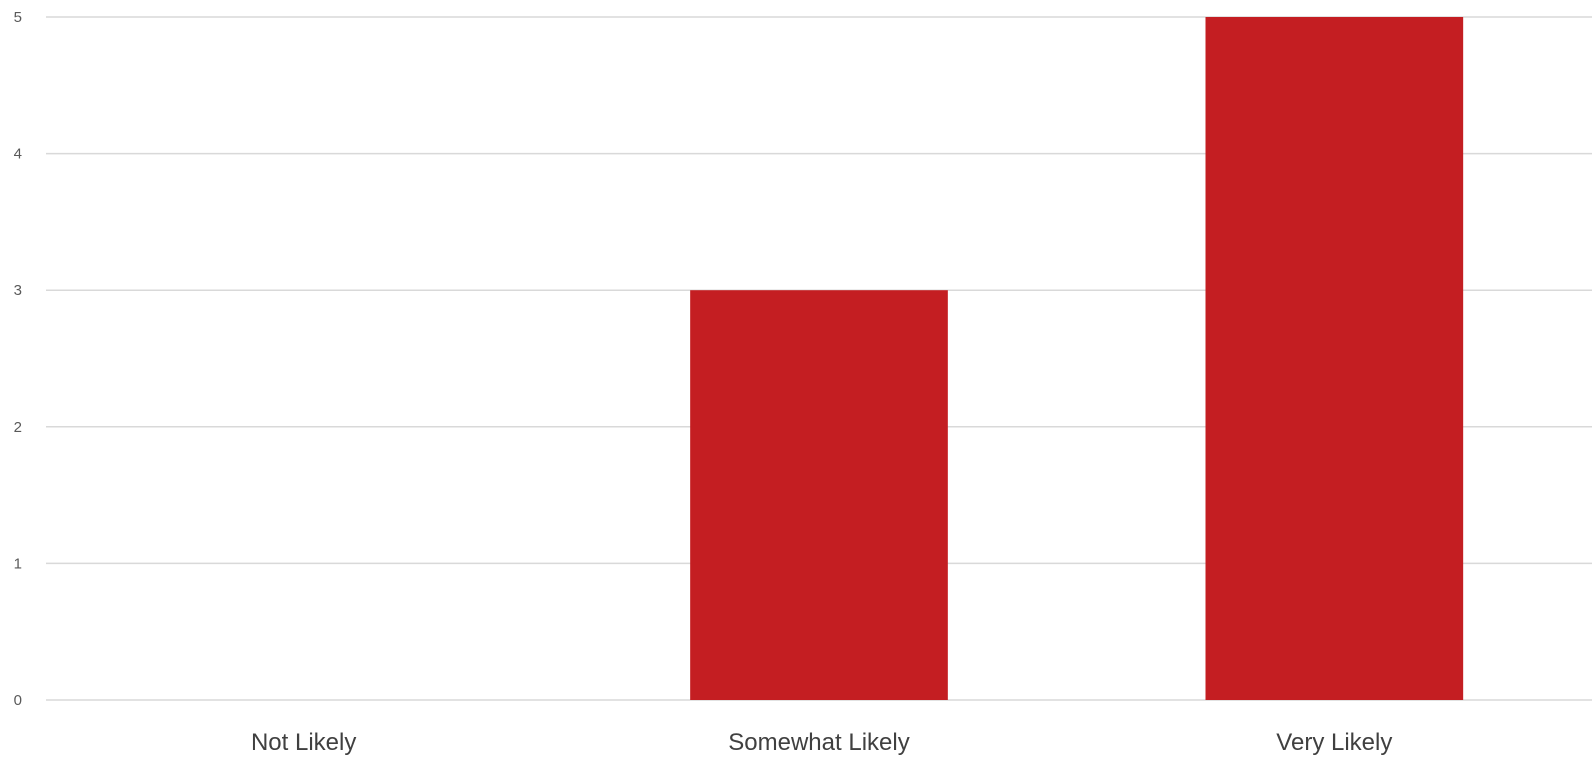 The image size is (1592, 768). Describe the element at coordinates (1334, 742) in the screenshot. I see `x-tick-label: Very Likely` at that location.